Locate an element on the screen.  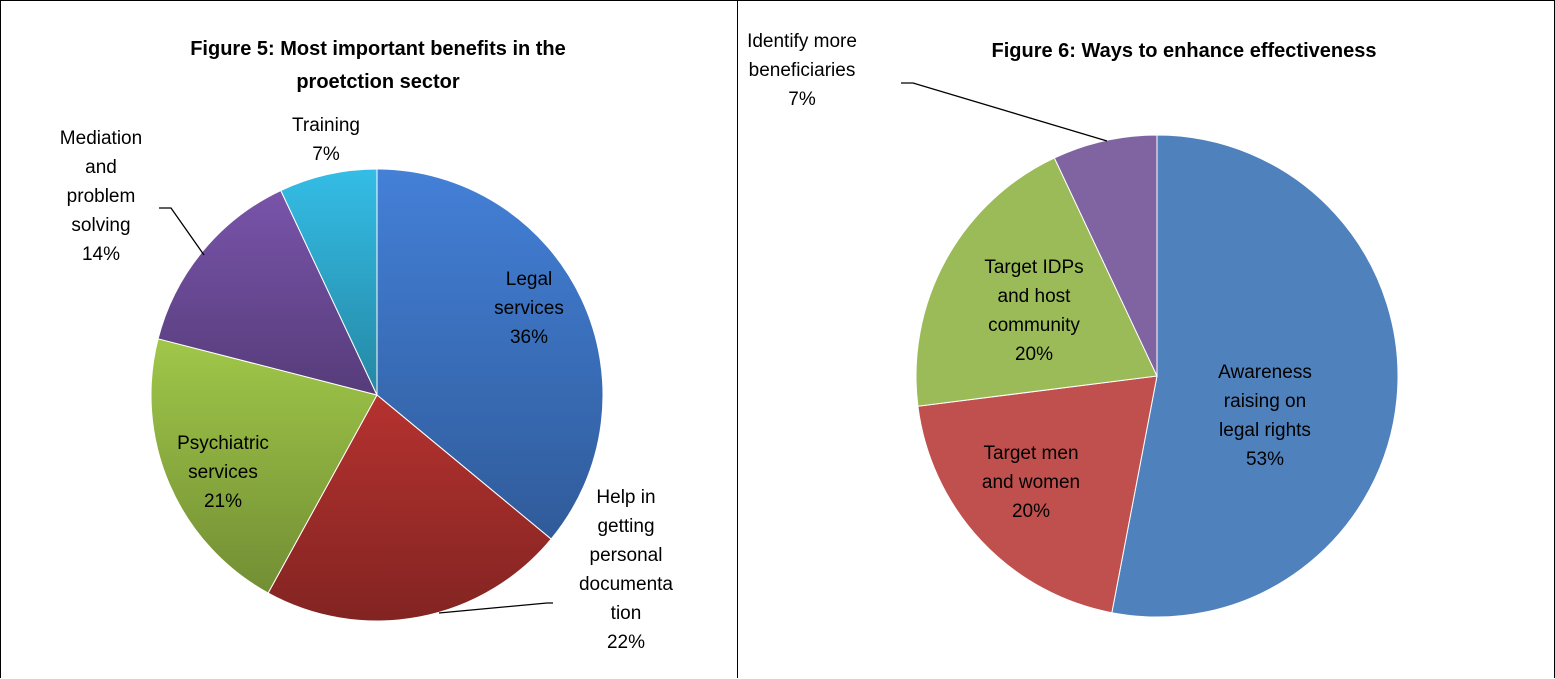
slice-data-label: Target IDPs and host community 20% is located at coordinates (1033, 311).